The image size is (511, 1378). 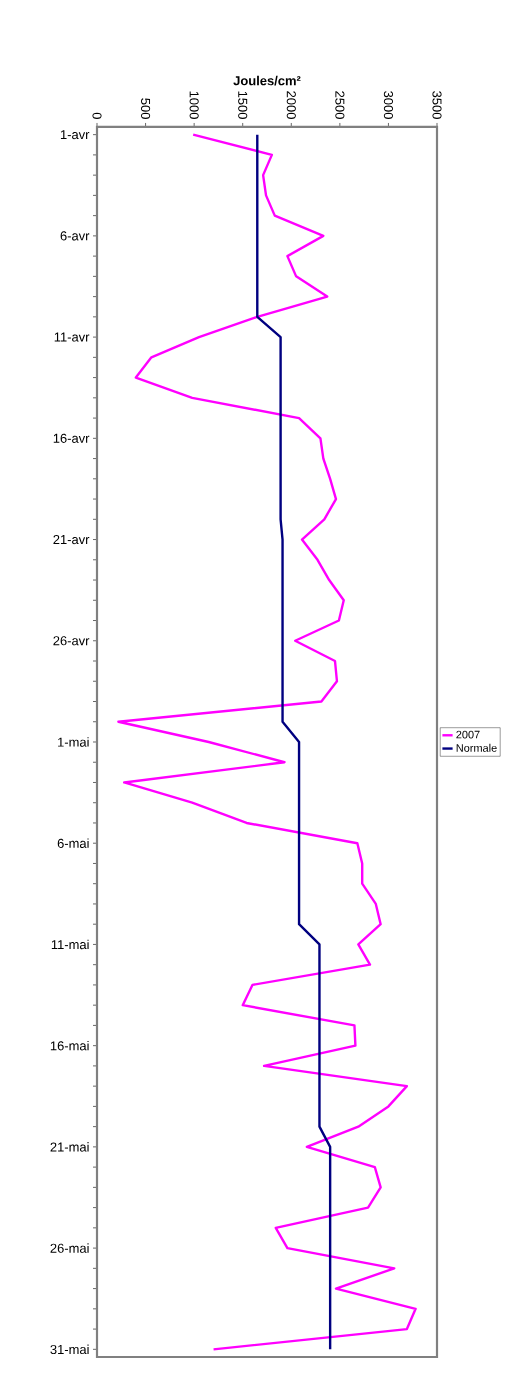 I want to click on y-tick-label: 6-avr, so click(x=75, y=236).